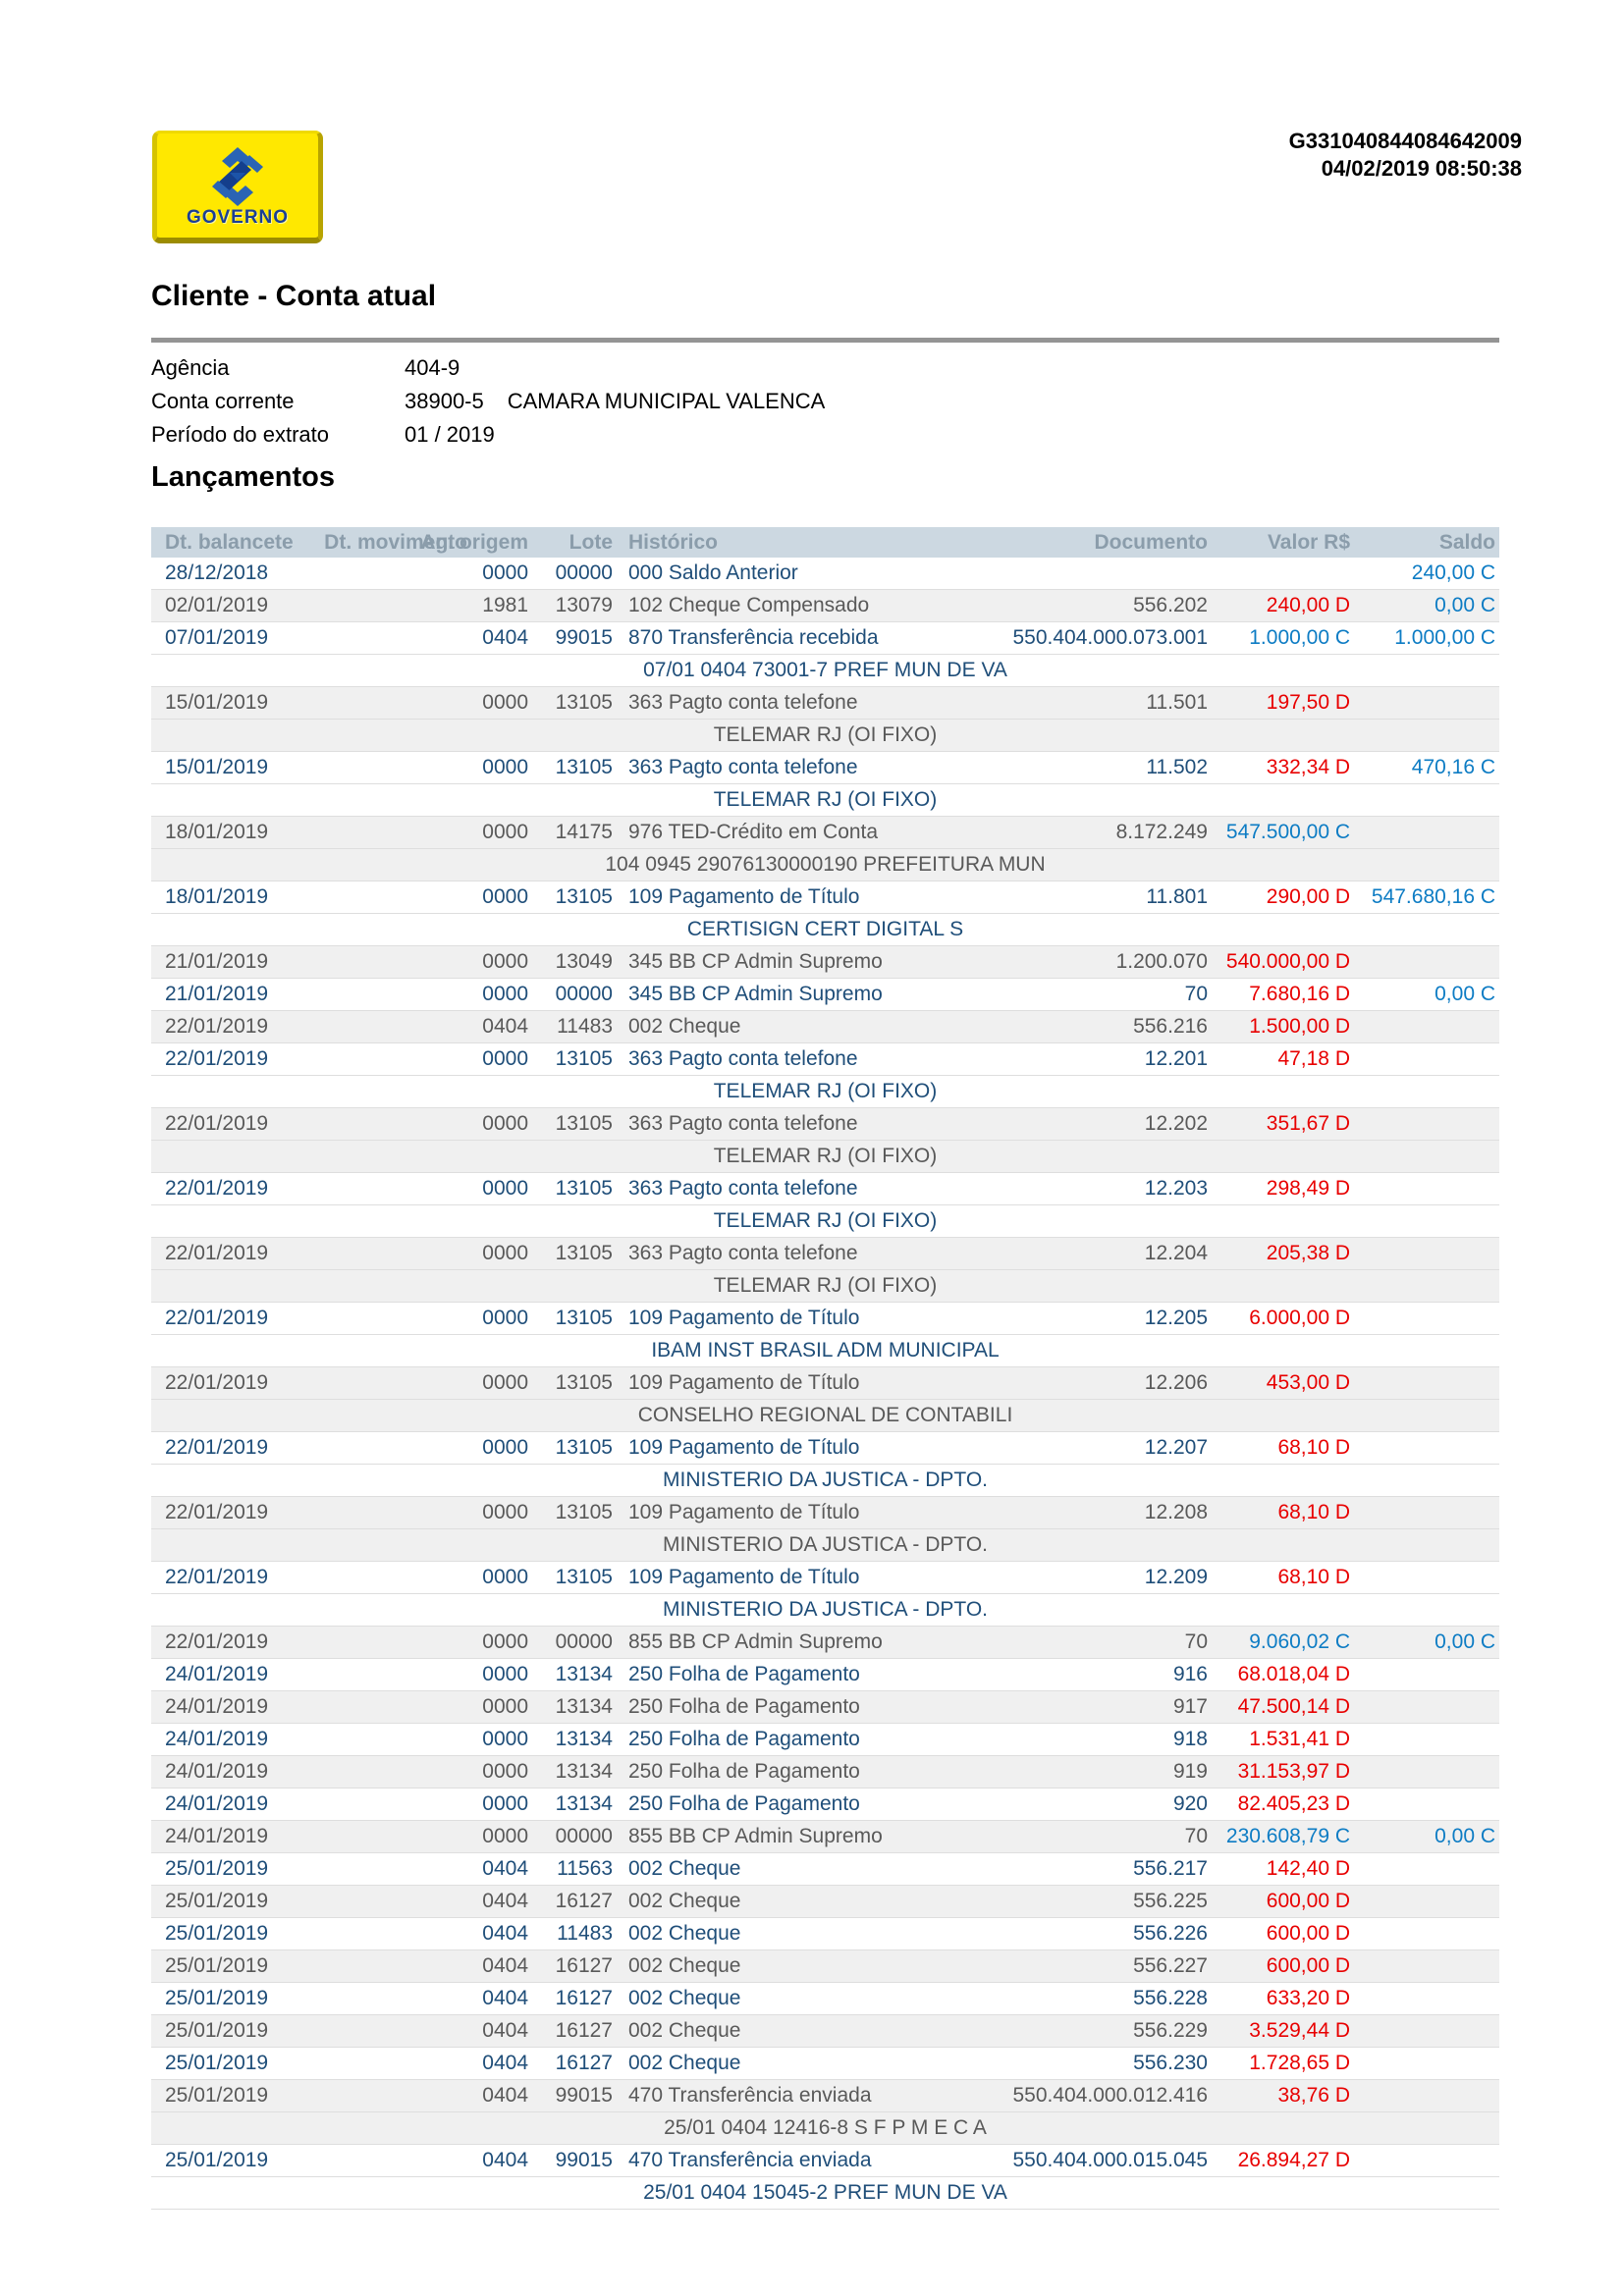 This screenshot has width=1624, height=2296. What do you see at coordinates (755, 962) in the screenshot?
I see `cell-historico: 345 BB CP Admin Supremo` at bounding box center [755, 962].